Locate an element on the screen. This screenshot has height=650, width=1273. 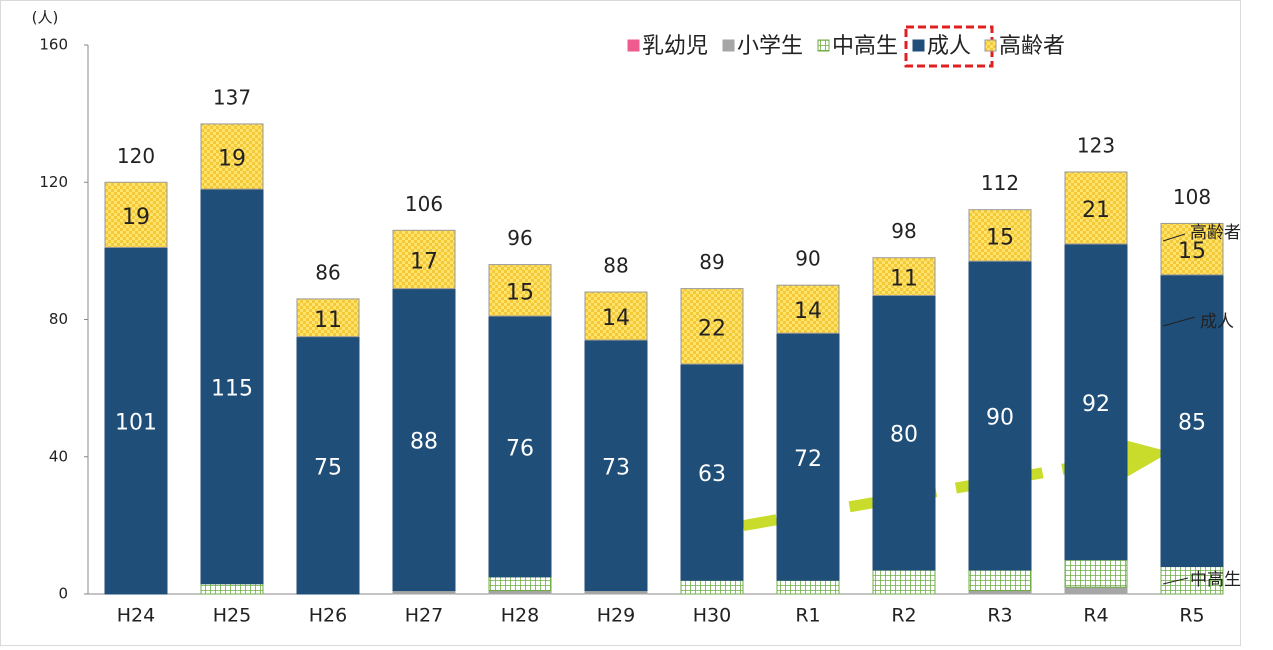
annotation: 高齢者 is located at coordinates (1215, 233).